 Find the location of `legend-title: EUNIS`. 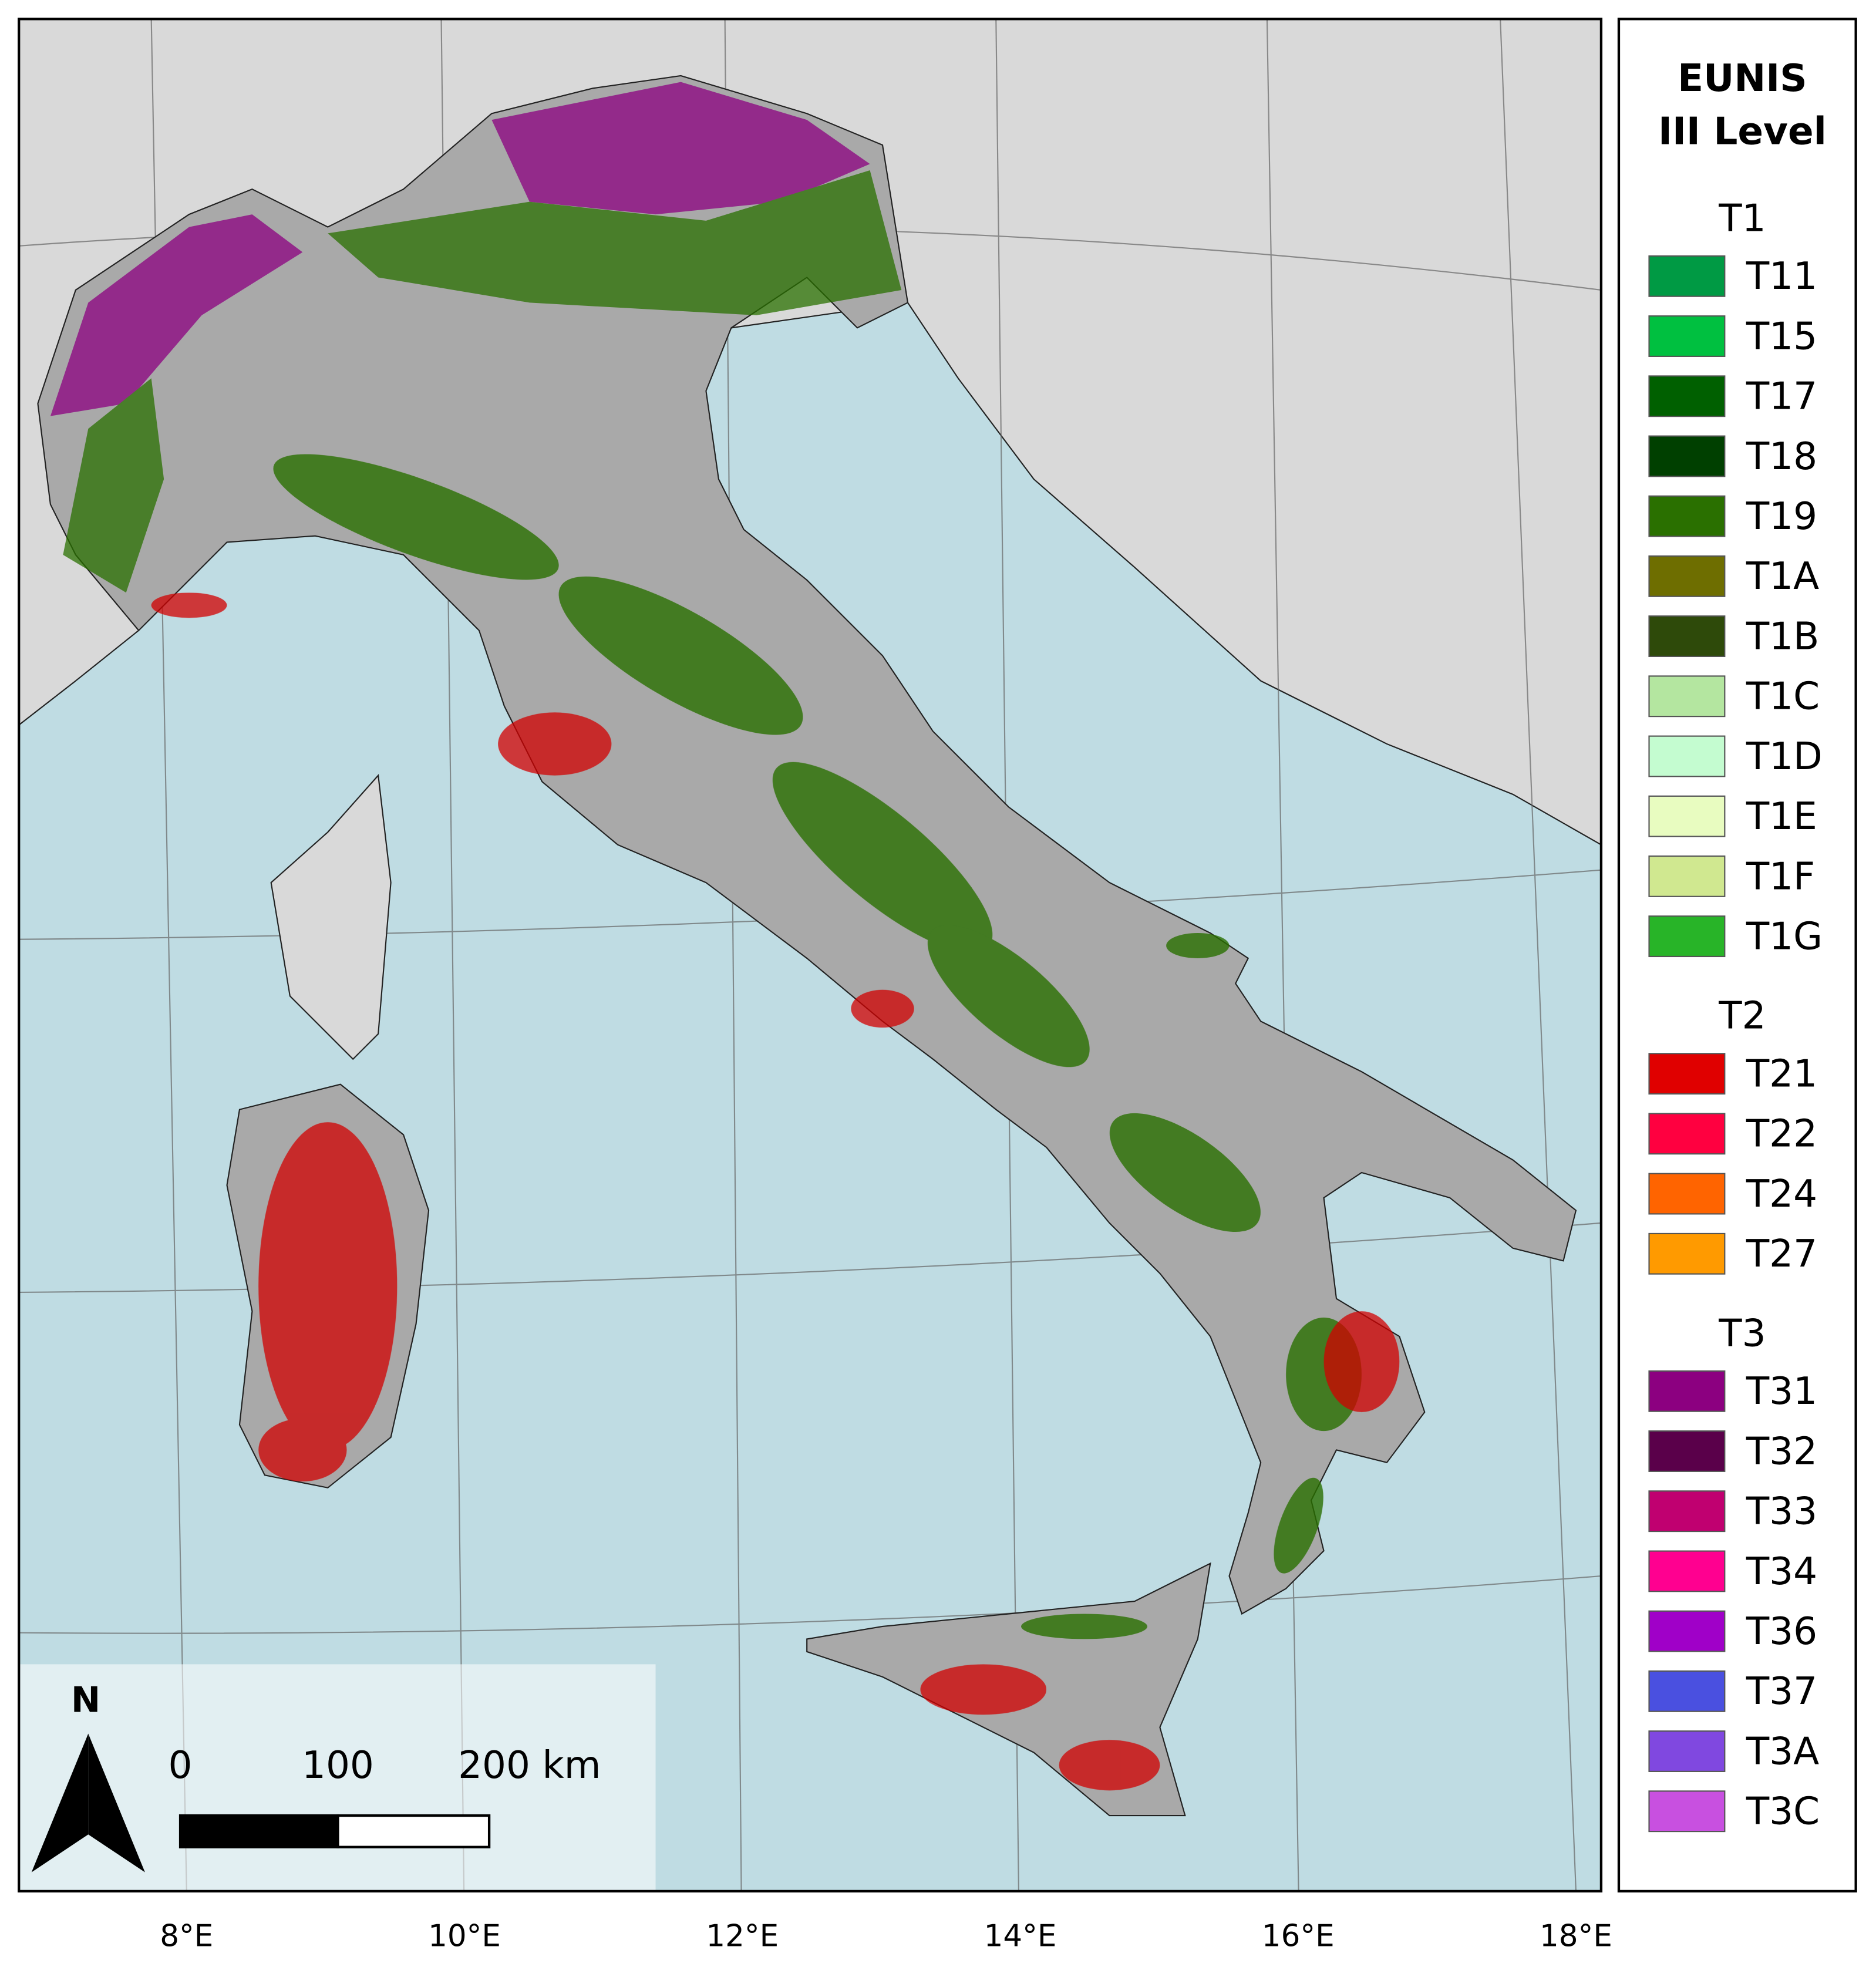

legend-title: EUNIS is located at coordinates (1742, 78).